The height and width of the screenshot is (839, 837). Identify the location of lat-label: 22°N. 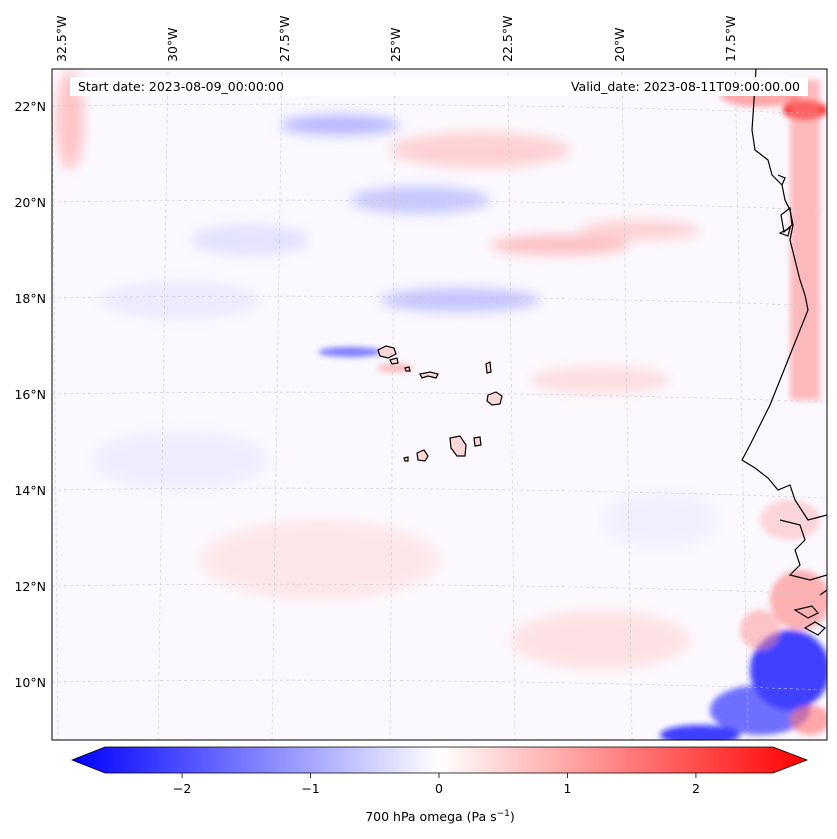
(30, 106).